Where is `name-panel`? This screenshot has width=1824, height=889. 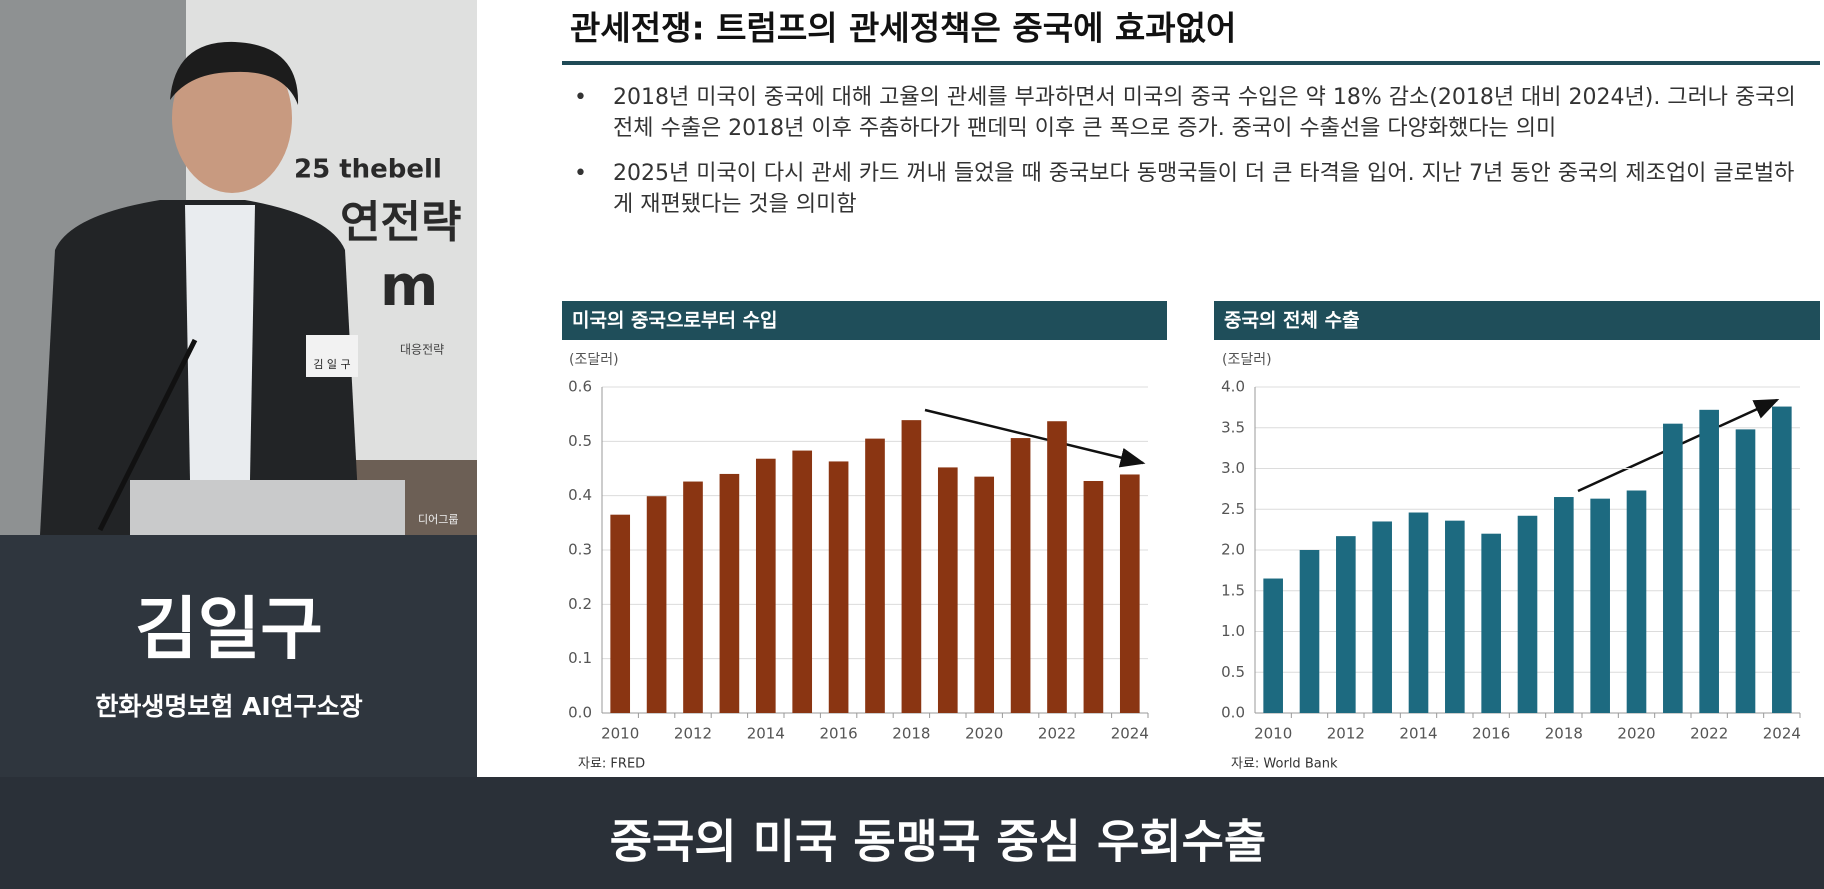
name-panel is located at coordinates (238, 656).